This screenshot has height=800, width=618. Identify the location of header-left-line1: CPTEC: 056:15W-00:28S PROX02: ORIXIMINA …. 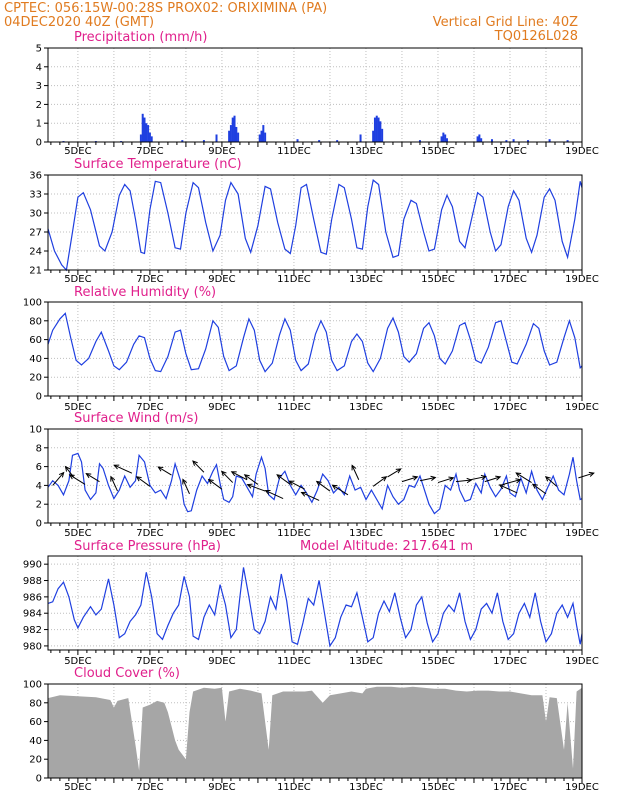
(165, 8).